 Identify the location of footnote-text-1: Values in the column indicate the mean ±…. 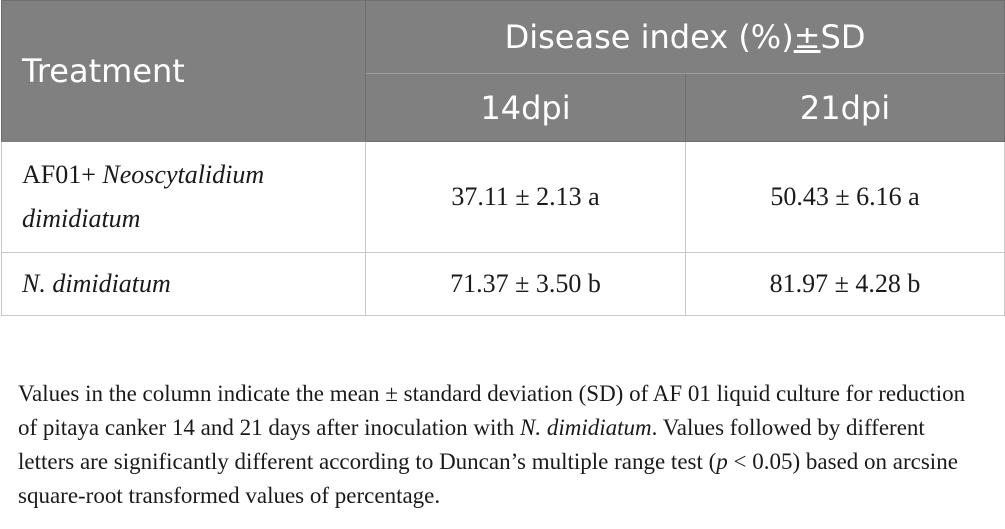
(492, 410).